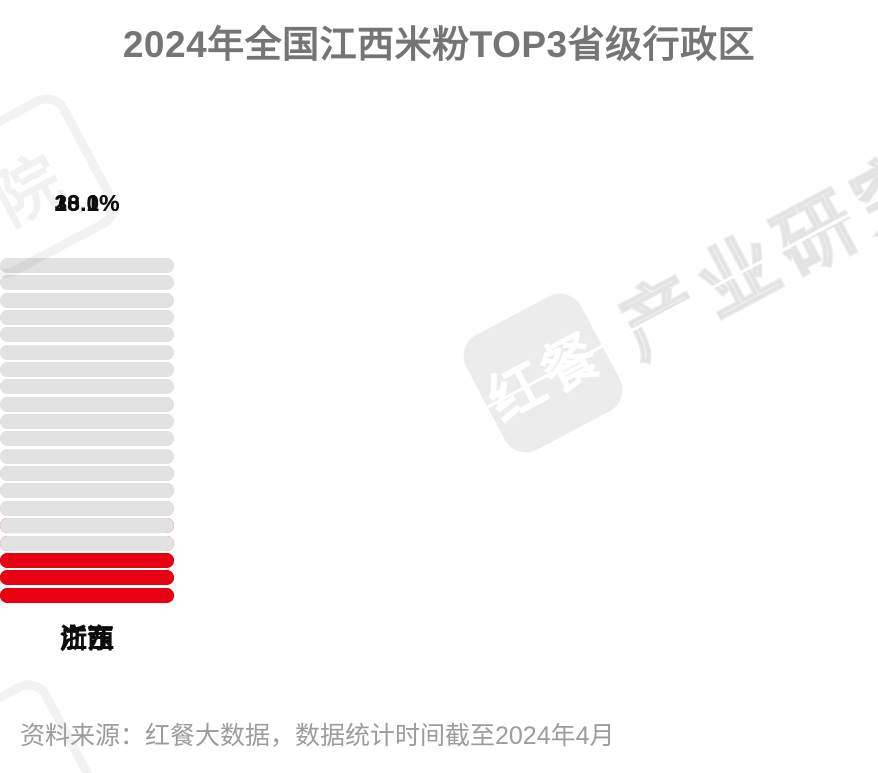 The height and width of the screenshot is (773, 878). I want to click on value-label: 20.1%, so click(87, 203).